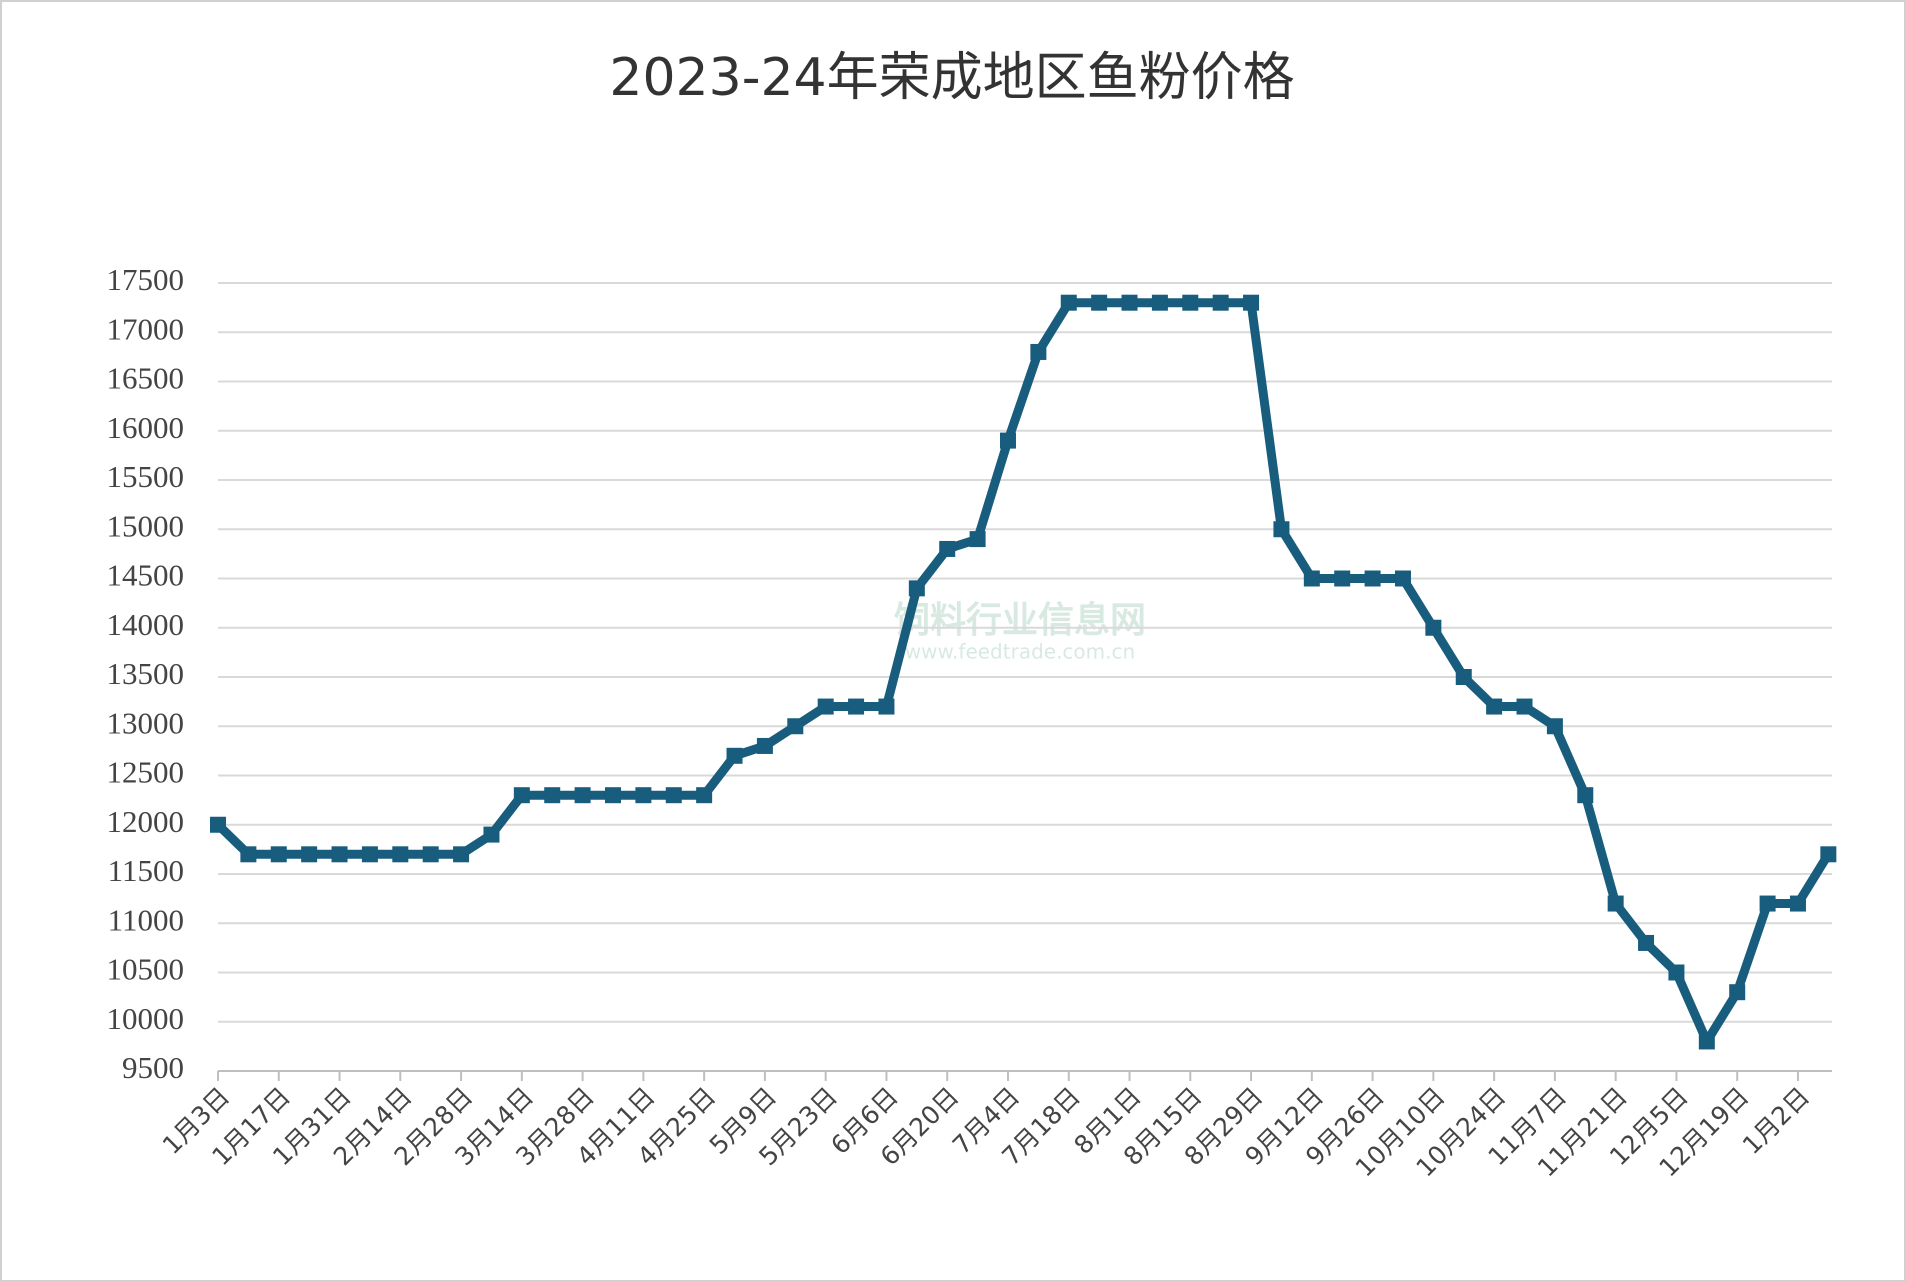 The height and width of the screenshot is (1282, 1906). What do you see at coordinates (951, 78) in the screenshot?
I see `chart-title: 2023-24年荣成地区鱼粉价格` at bounding box center [951, 78].